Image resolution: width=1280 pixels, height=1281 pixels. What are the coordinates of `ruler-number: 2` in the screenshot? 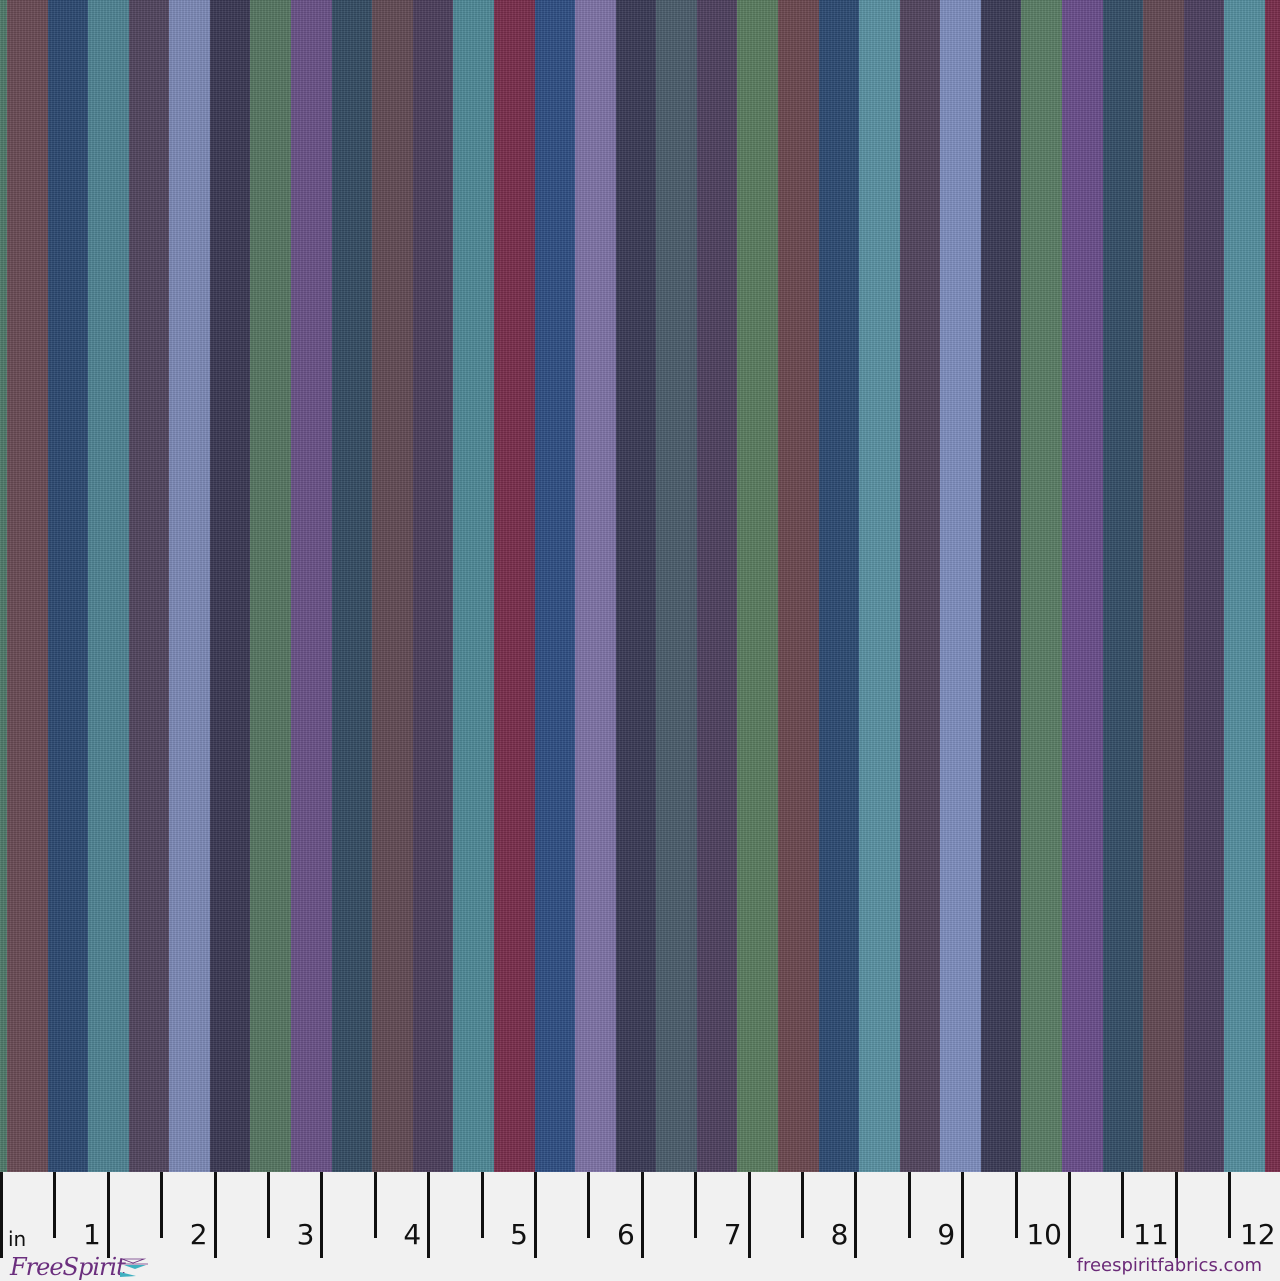 It's located at (198, 1234).